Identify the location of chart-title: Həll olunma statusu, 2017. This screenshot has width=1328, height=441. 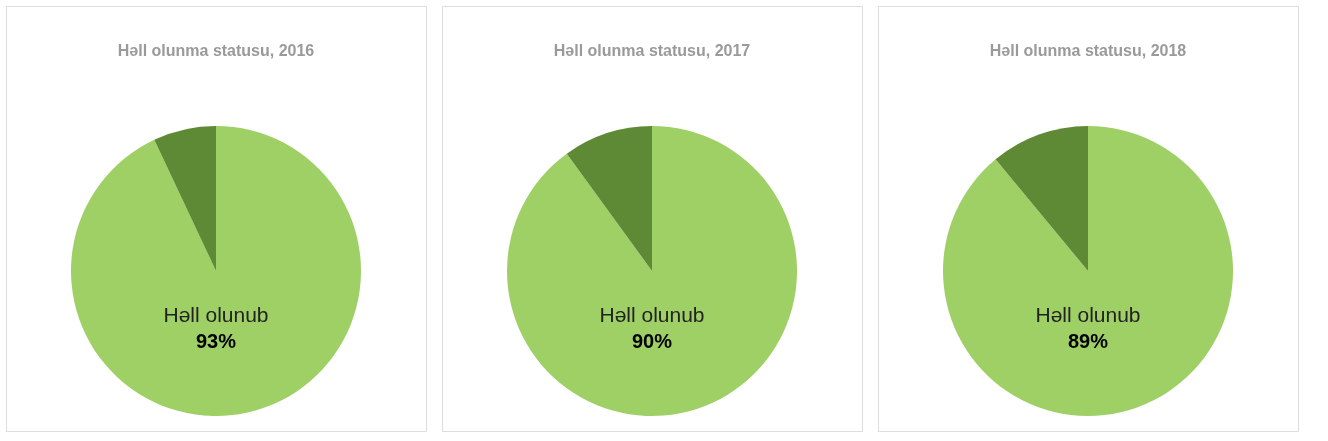
(652, 50).